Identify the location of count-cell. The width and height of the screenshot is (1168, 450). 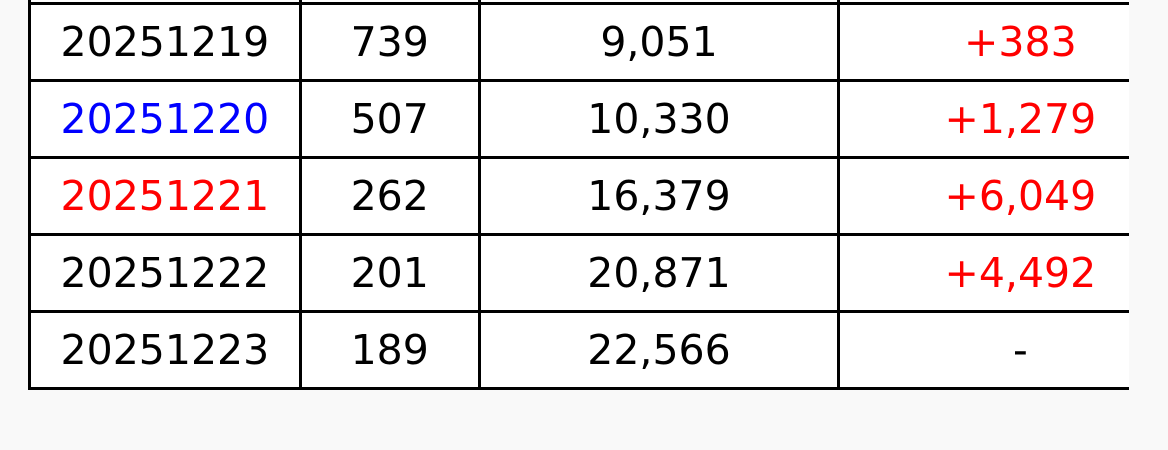
(389, 2).